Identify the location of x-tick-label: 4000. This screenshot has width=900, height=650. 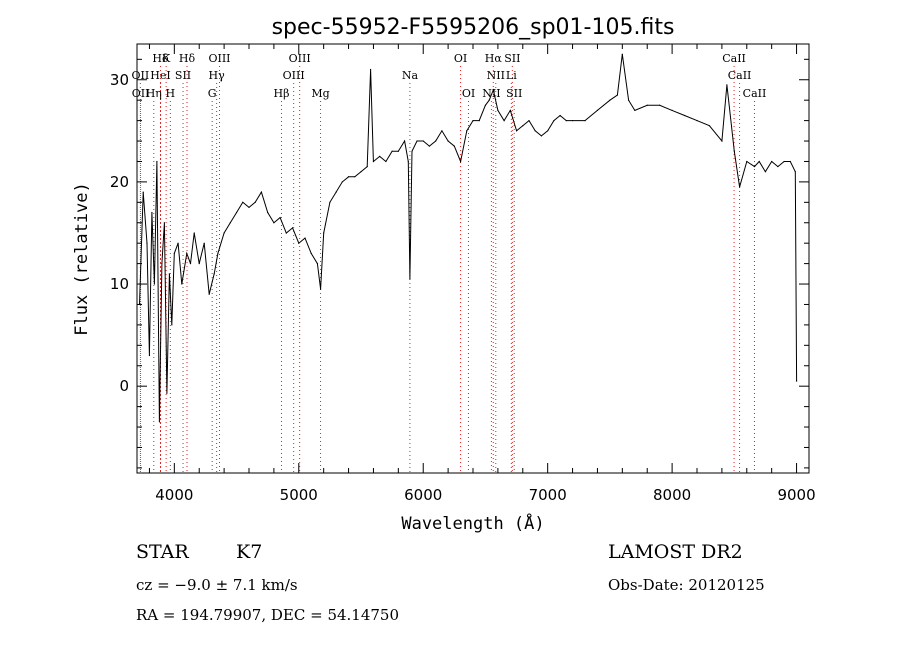
(174, 495).